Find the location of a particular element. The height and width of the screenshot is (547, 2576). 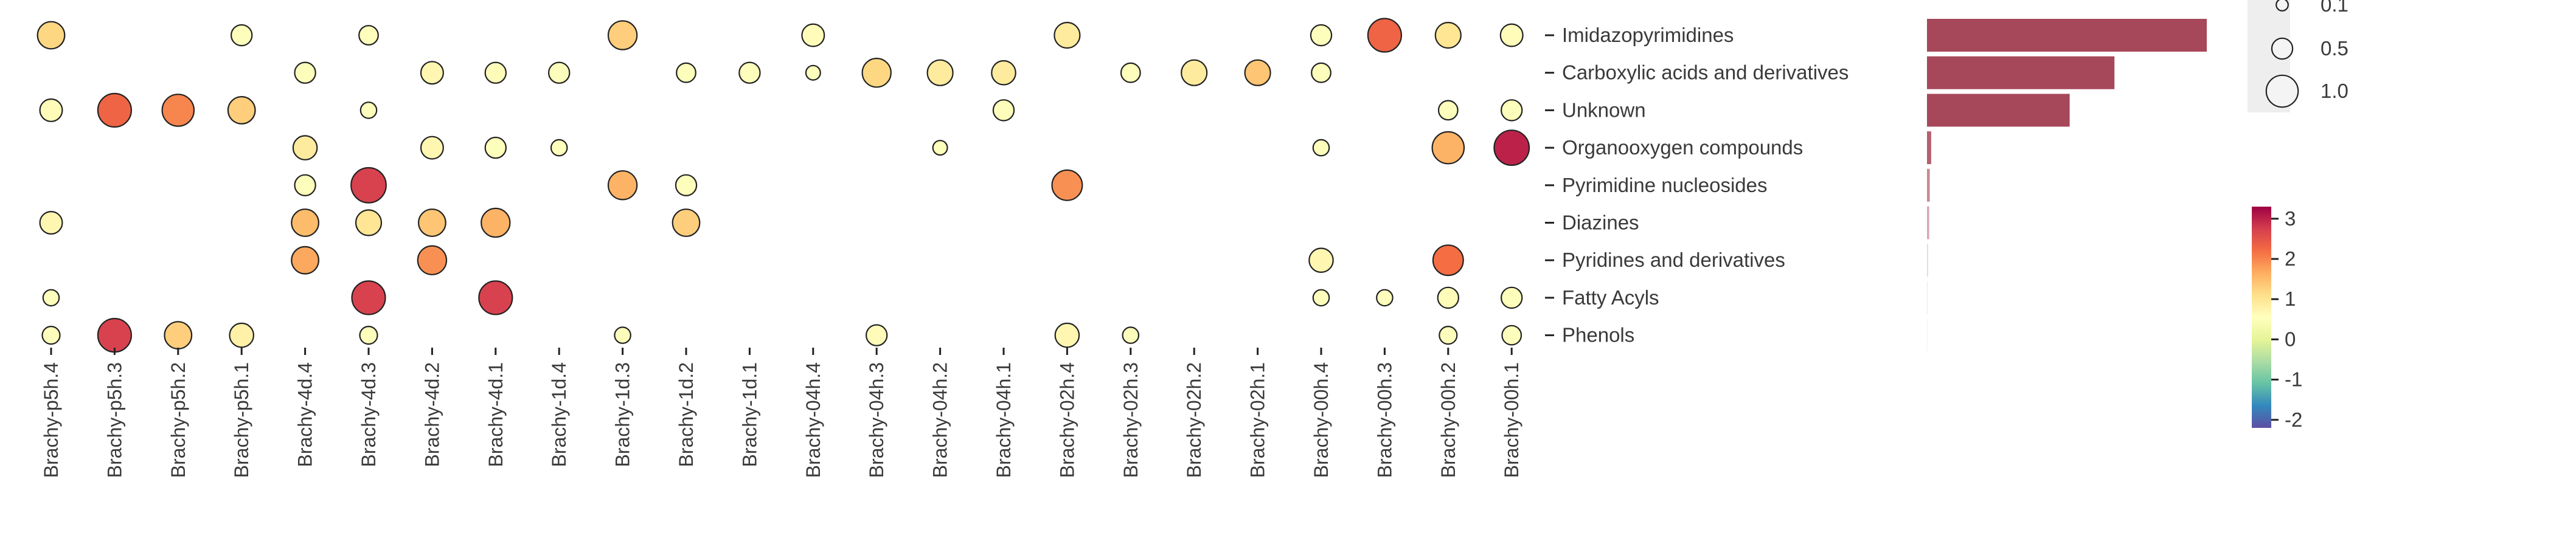

y-tick-label: Fatty Acyls is located at coordinates (1610, 297).